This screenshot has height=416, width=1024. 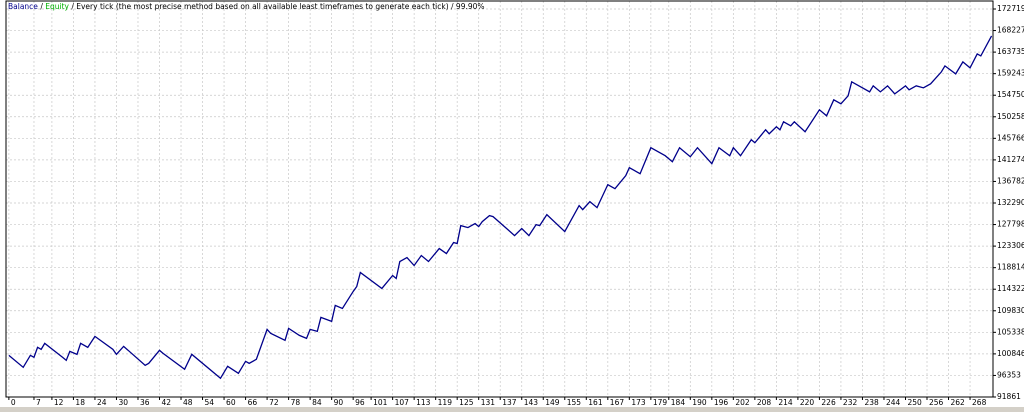 What do you see at coordinates (850, 402) in the screenshot?
I see `x-tick-label: 232` at bounding box center [850, 402].